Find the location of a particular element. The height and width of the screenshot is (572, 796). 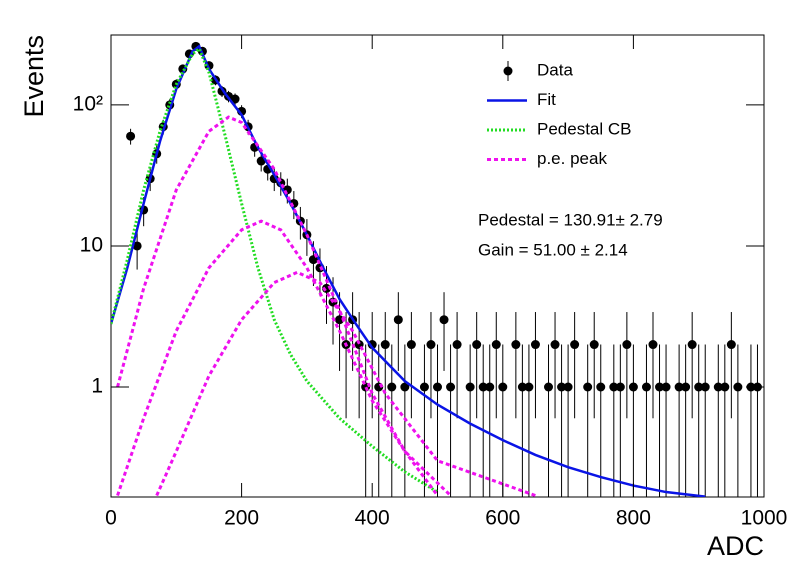

x-axis-title: ADC is located at coordinates (735, 546).